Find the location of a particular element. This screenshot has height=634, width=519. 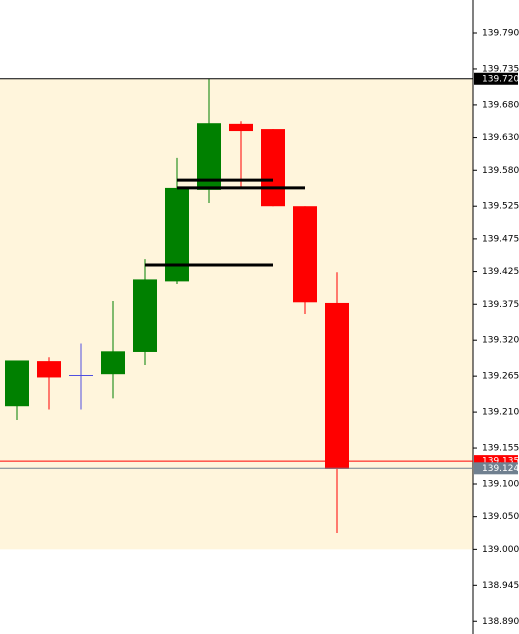

y-tick-label: 139.525 is located at coordinates (500, 207).